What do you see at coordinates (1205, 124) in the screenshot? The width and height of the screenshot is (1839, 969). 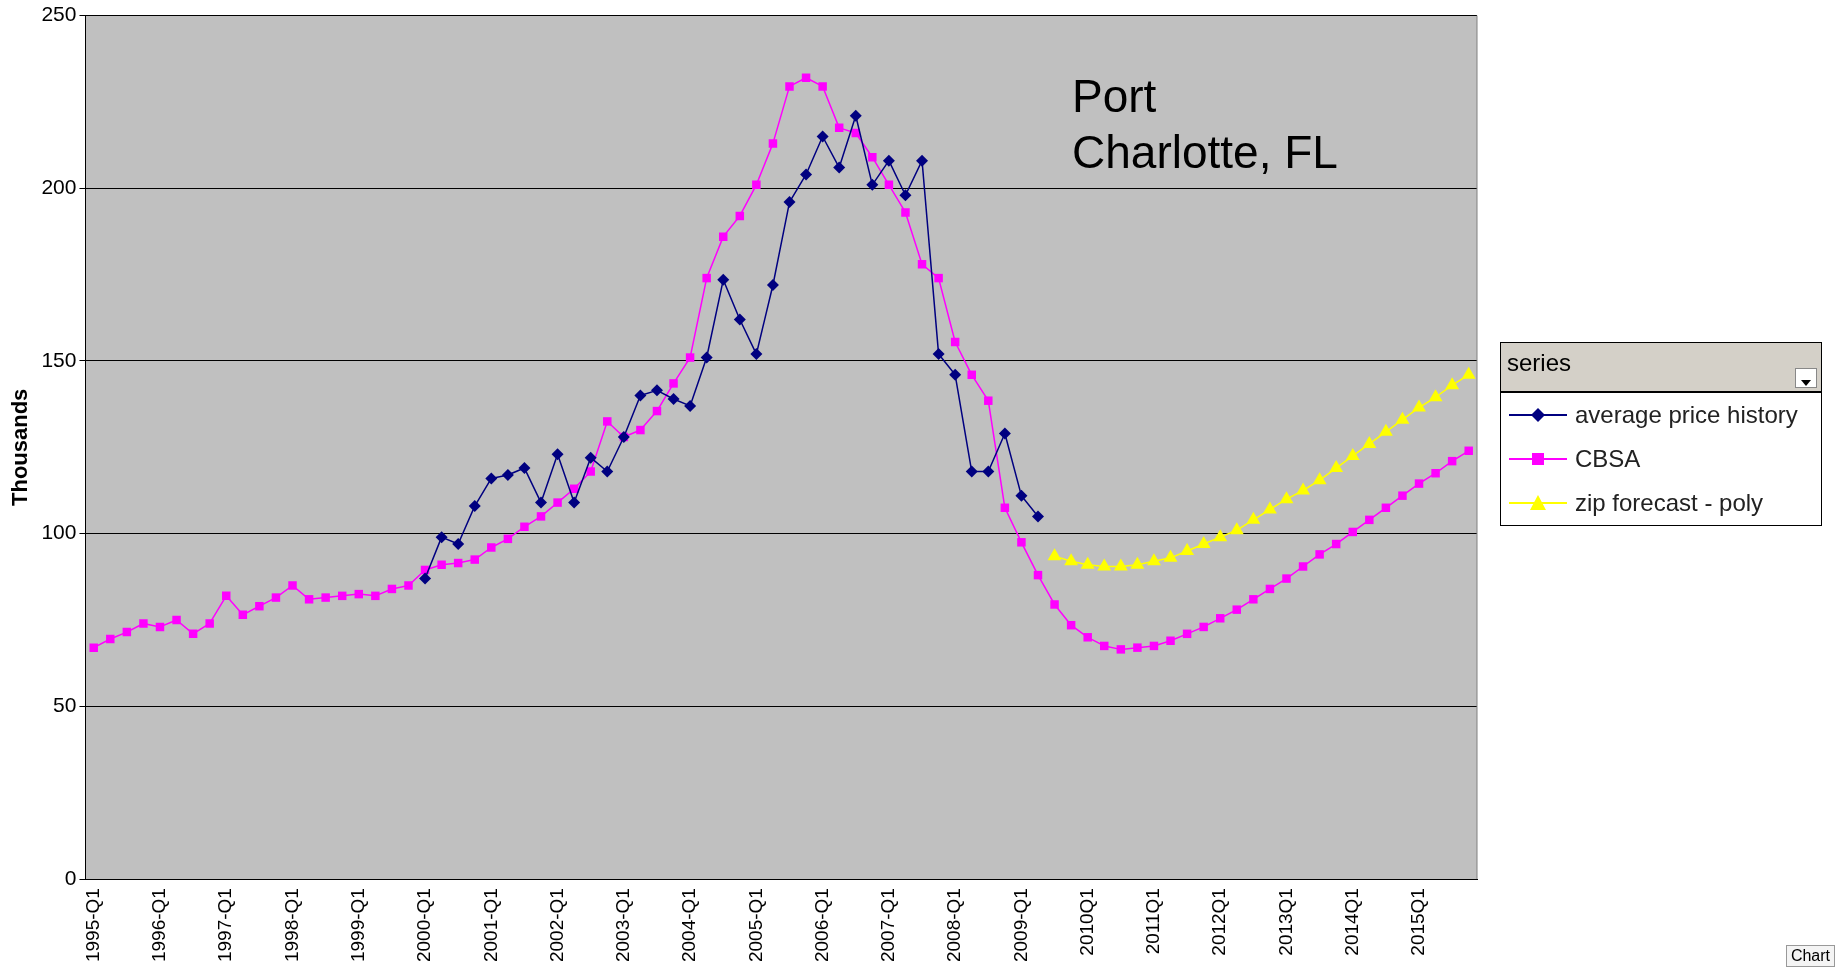 I see `annotation: Port Charlotte, FL` at bounding box center [1205, 124].